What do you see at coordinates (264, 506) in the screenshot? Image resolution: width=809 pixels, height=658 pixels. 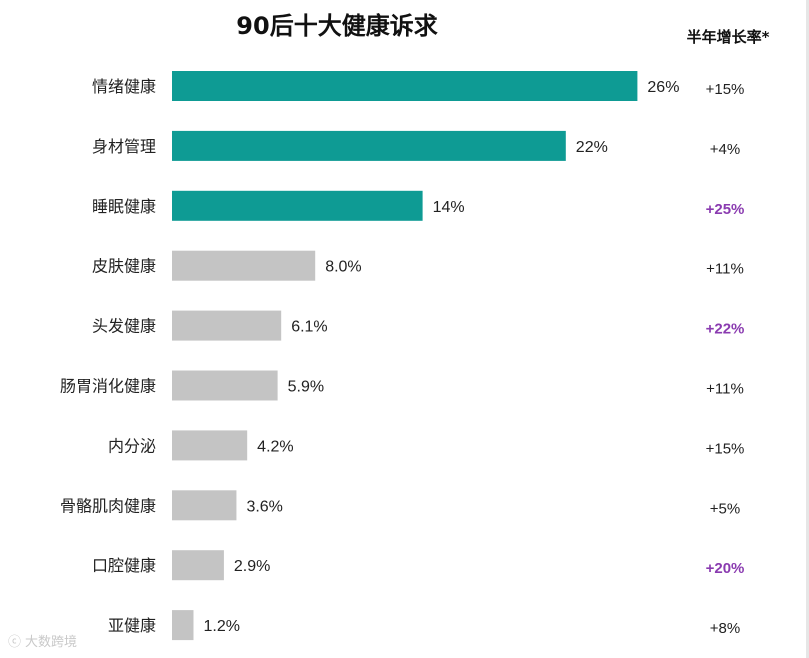 I see `value-label: 3.6%` at bounding box center [264, 506].